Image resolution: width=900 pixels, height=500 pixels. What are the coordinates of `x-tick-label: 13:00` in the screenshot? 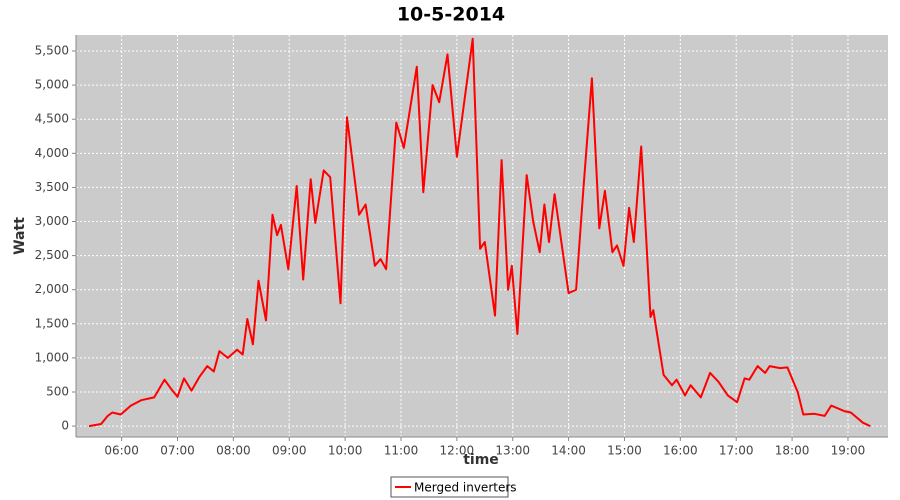 It's located at (512, 451).